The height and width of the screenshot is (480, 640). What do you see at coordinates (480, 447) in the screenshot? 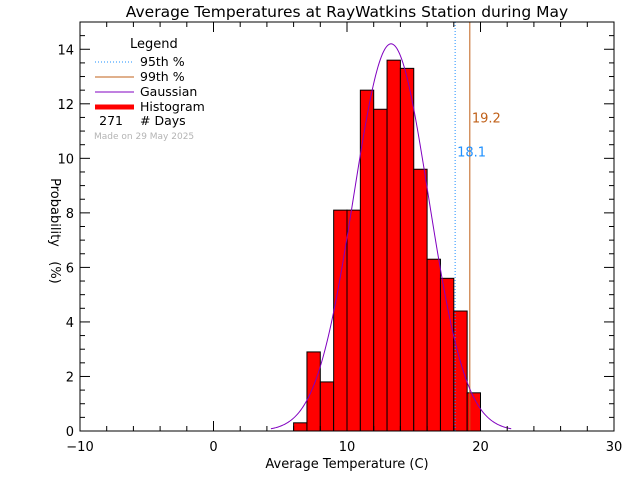
I see `x-tick-label: 20` at bounding box center [480, 447].